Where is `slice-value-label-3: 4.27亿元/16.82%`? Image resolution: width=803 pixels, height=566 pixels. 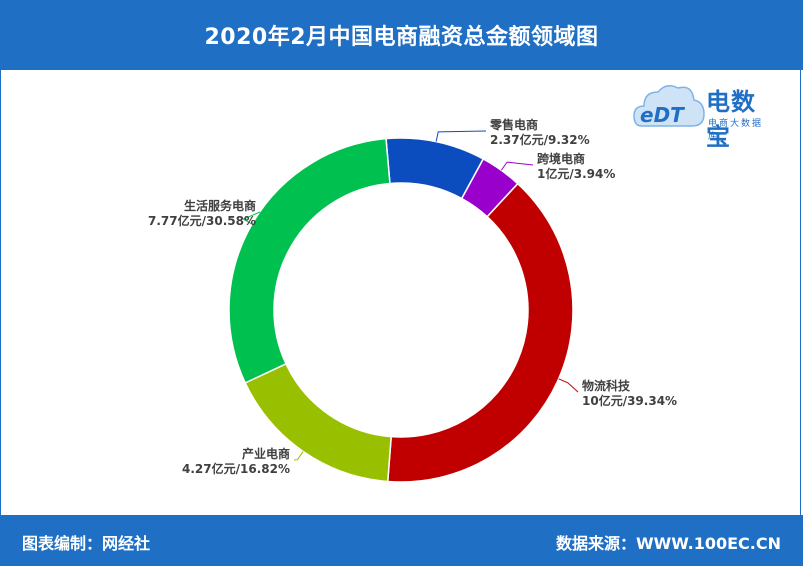
slice-value-label-3: 4.27亿元/16.82% is located at coordinates (236, 468).